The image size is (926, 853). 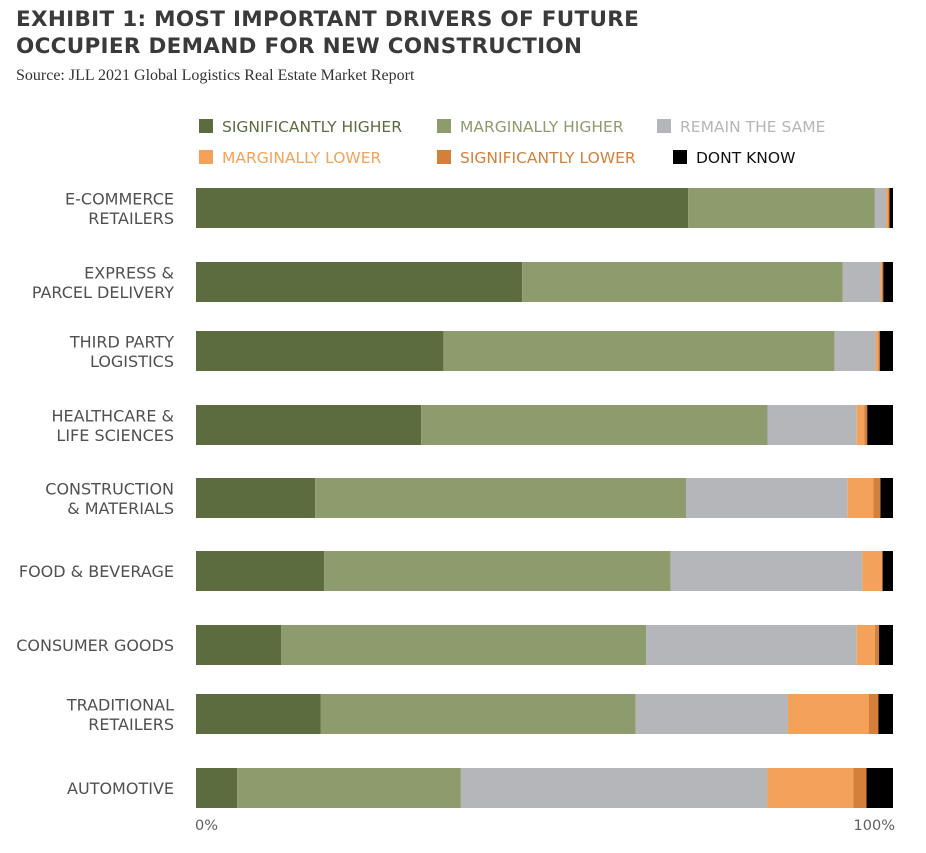 I want to click on category-label-4-line-1: HEALTHCARE &, so click(x=112, y=415).